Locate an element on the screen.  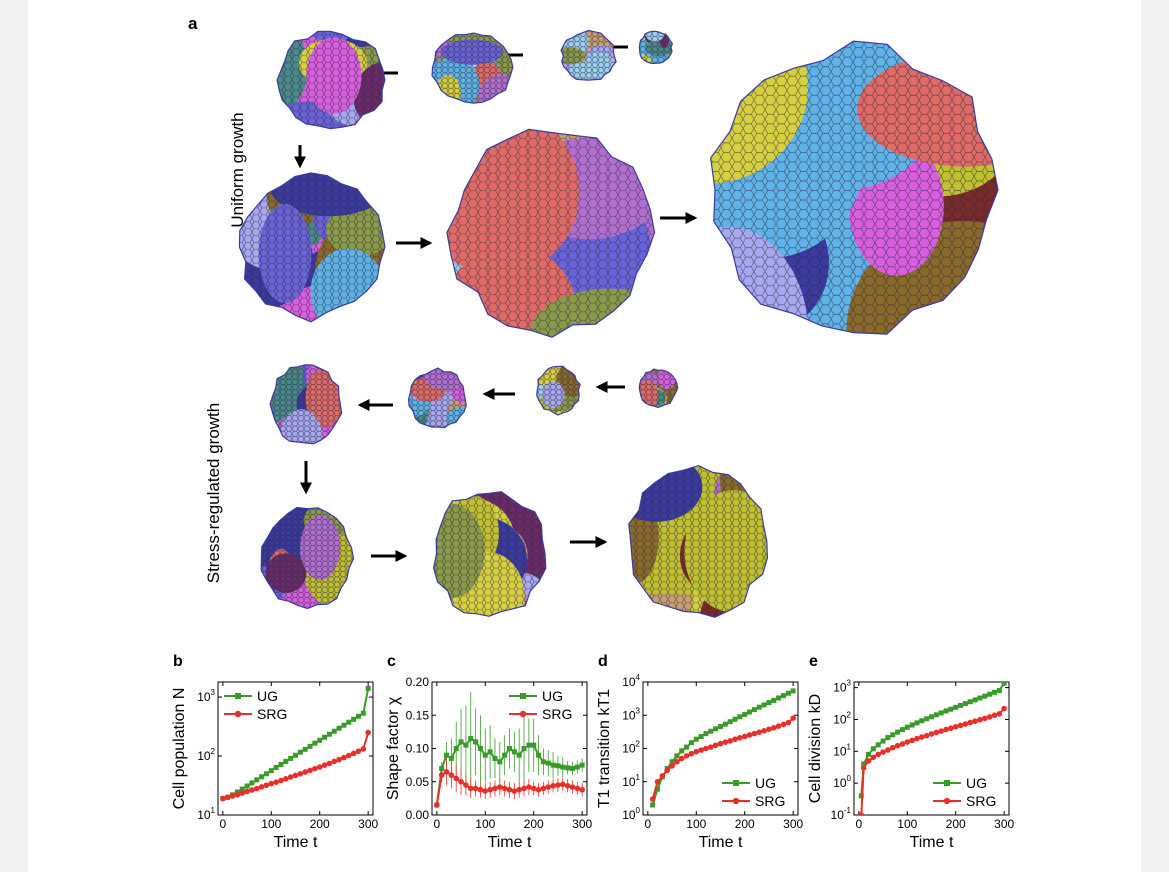
y-tick-label: 10¹ is located at coordinates (206, 814).